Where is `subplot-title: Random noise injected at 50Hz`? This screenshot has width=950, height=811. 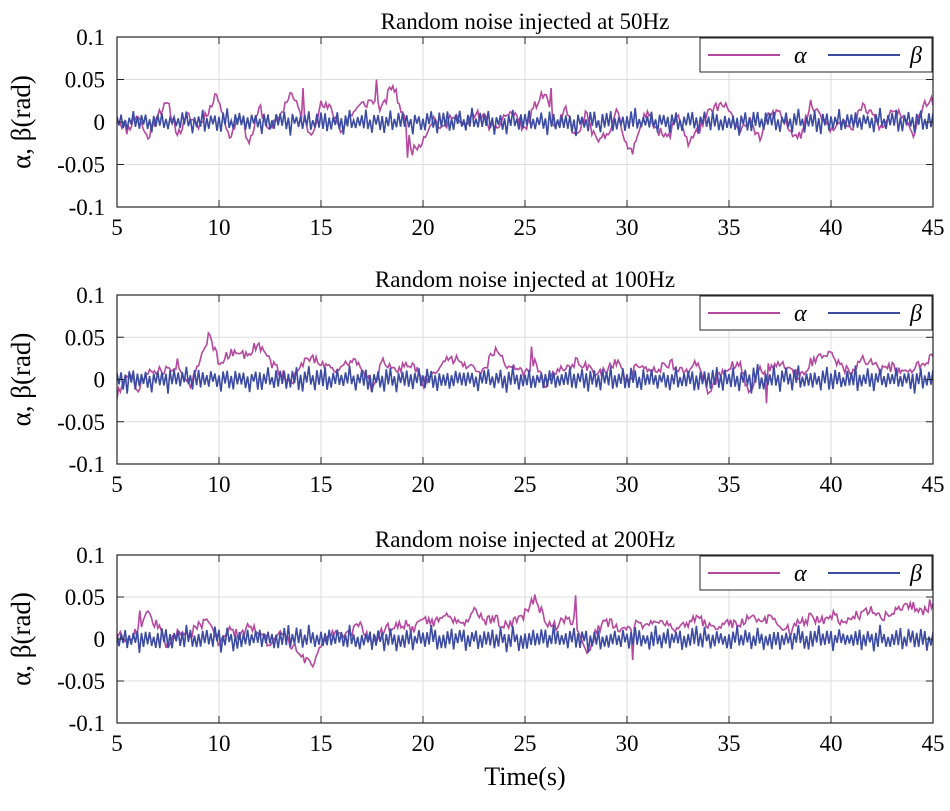 subplot-title: Random noise injected at 50Hz is located at coordinates (525, 21).